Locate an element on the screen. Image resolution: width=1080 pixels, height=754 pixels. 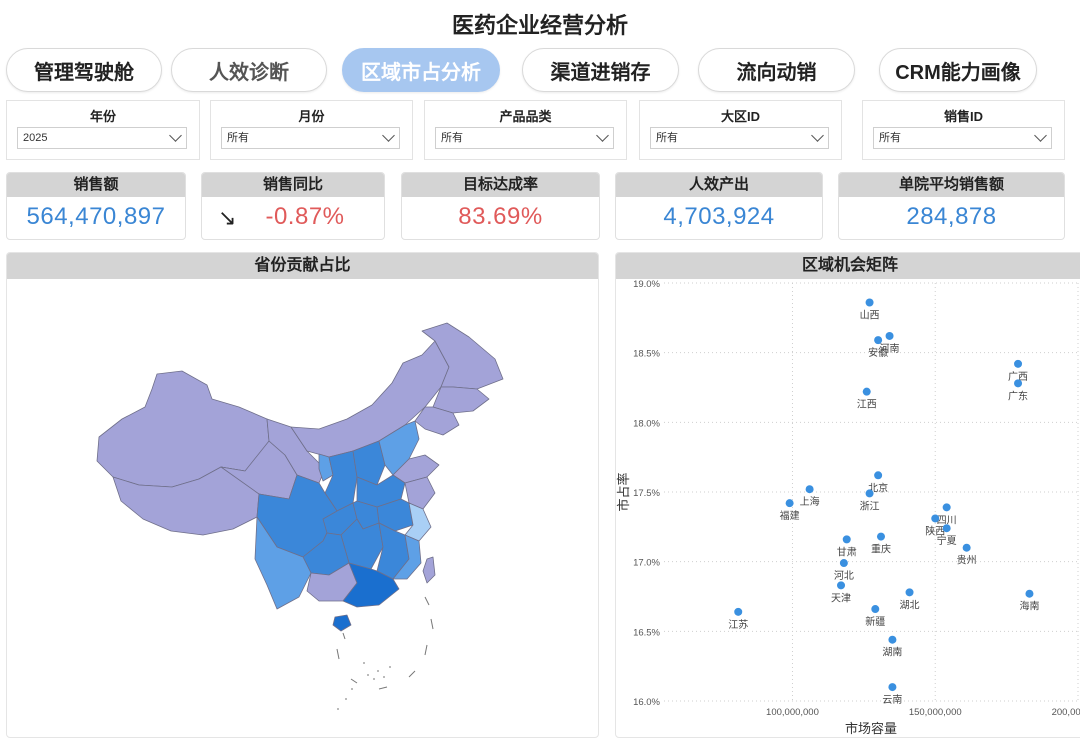
regional-opportunity-title: 区域机会矩阵 is located at coordinates (848, 266).